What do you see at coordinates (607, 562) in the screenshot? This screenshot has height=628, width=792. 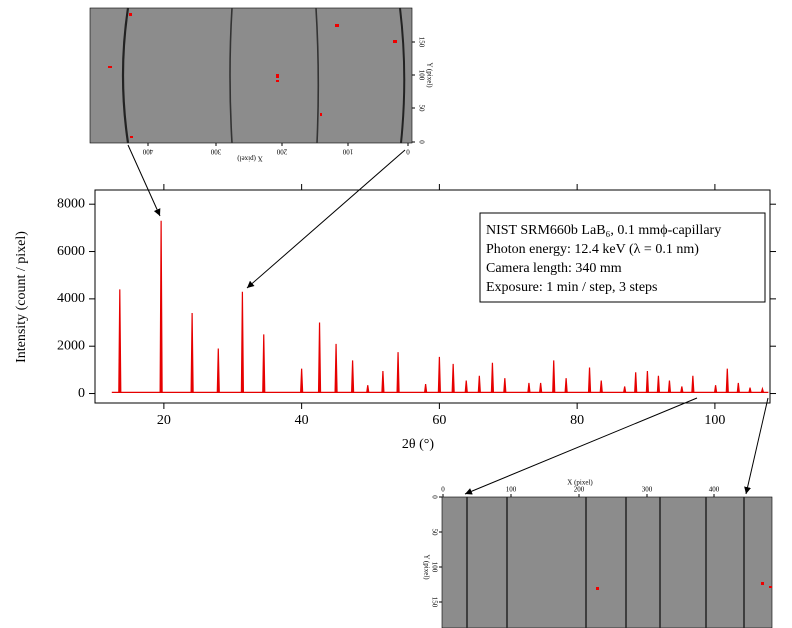 I see `inset-bottom` at bounding box center [607, 562].